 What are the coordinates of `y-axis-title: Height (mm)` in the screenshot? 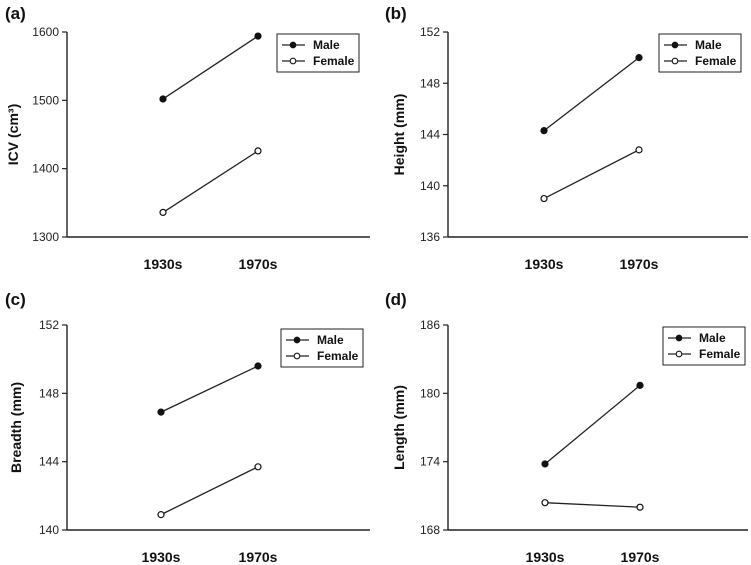 It's located at (399, 135).